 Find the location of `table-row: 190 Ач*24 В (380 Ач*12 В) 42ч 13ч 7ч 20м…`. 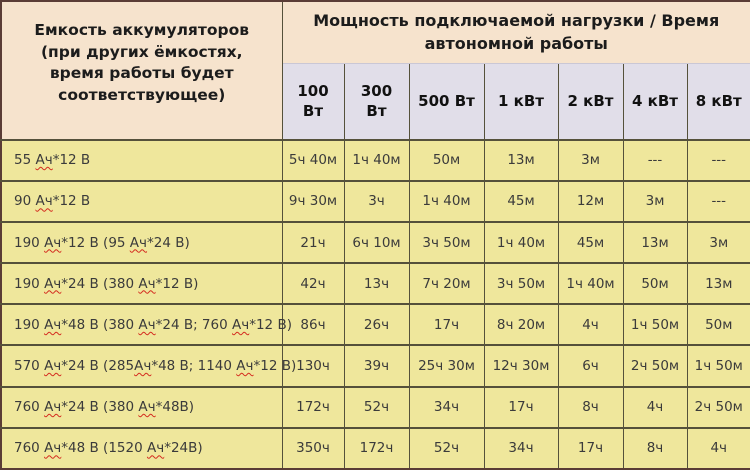

table-row: 190 Ач*24 В (380 Ач*12 В) 42ч 13ч 7ч 20м… is located at coordinates (375, 283).